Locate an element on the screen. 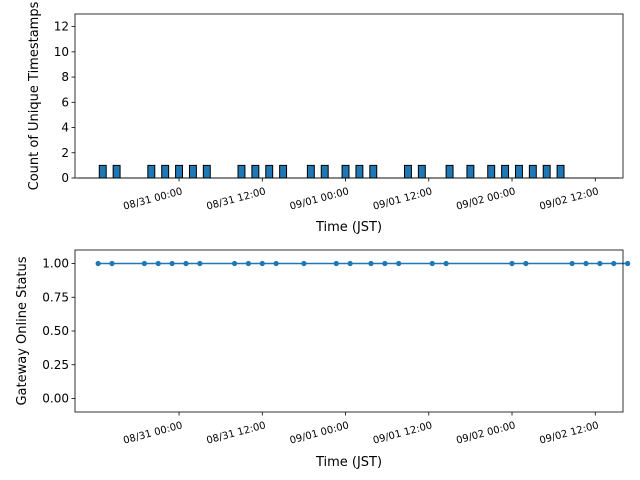  bottom-y-tick-label: 0.50 is located at coordinates (55, 331).